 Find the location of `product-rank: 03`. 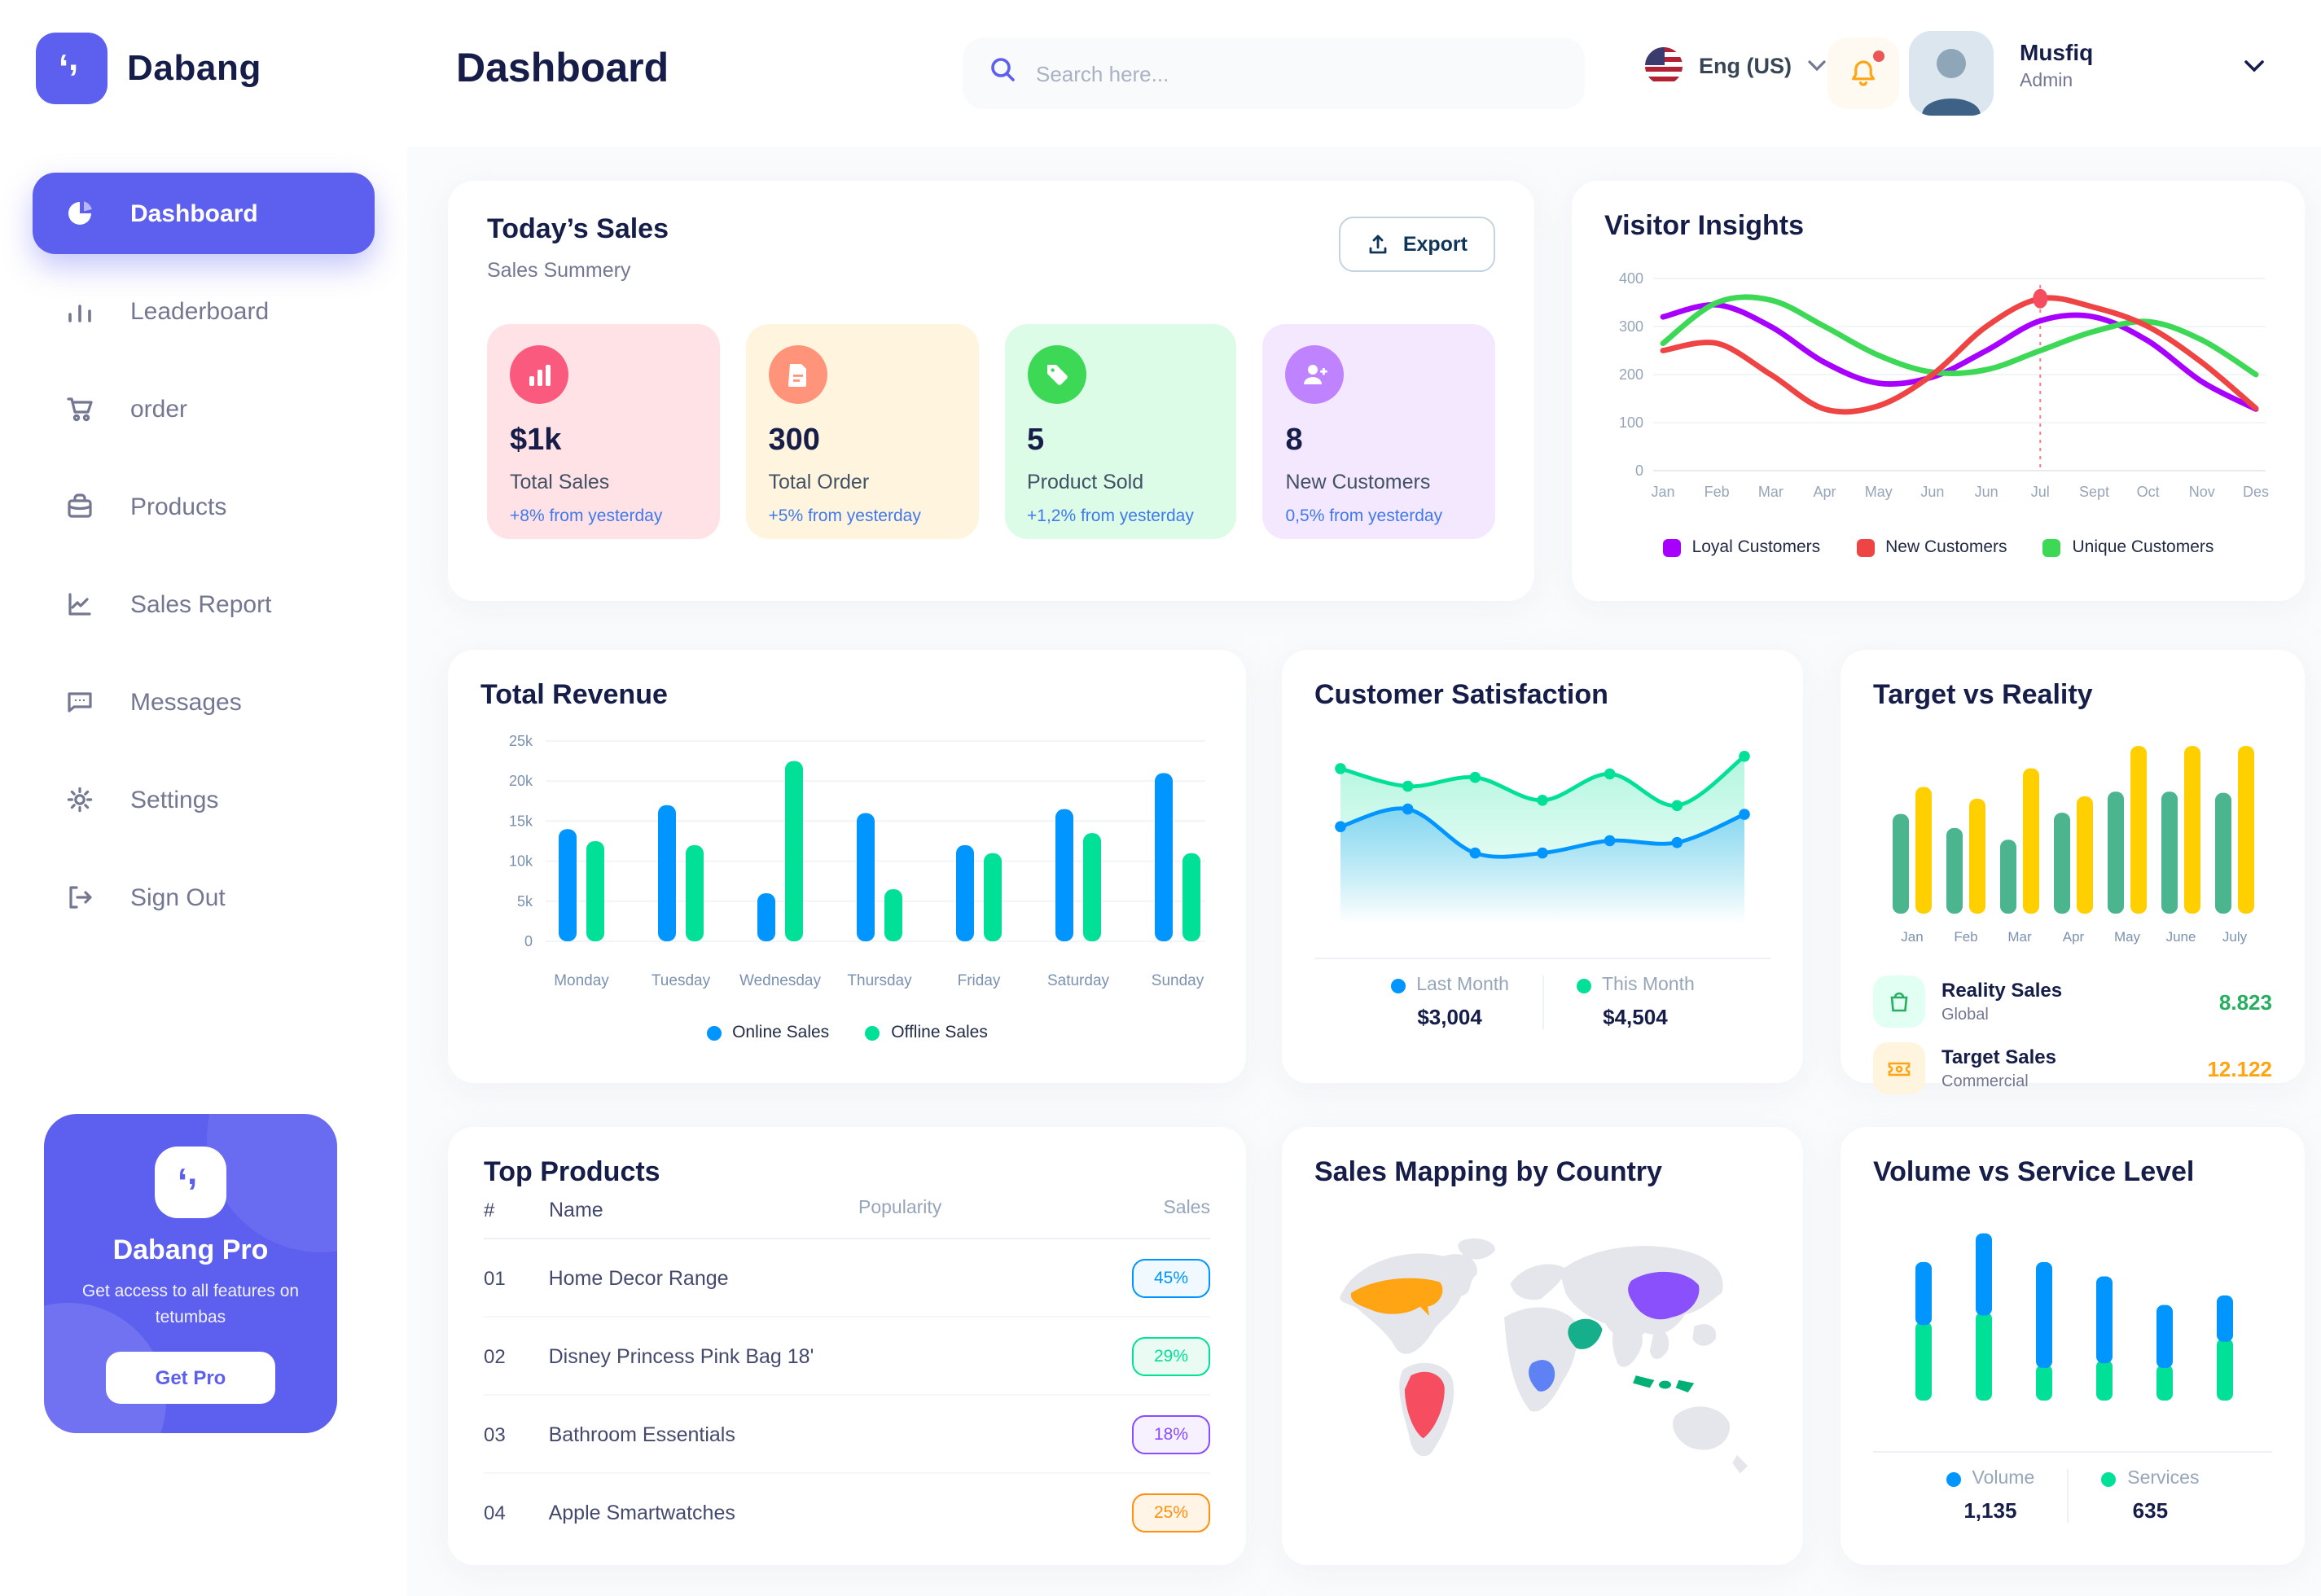

product-rank: 03 is located at coordinates (495, 1434).